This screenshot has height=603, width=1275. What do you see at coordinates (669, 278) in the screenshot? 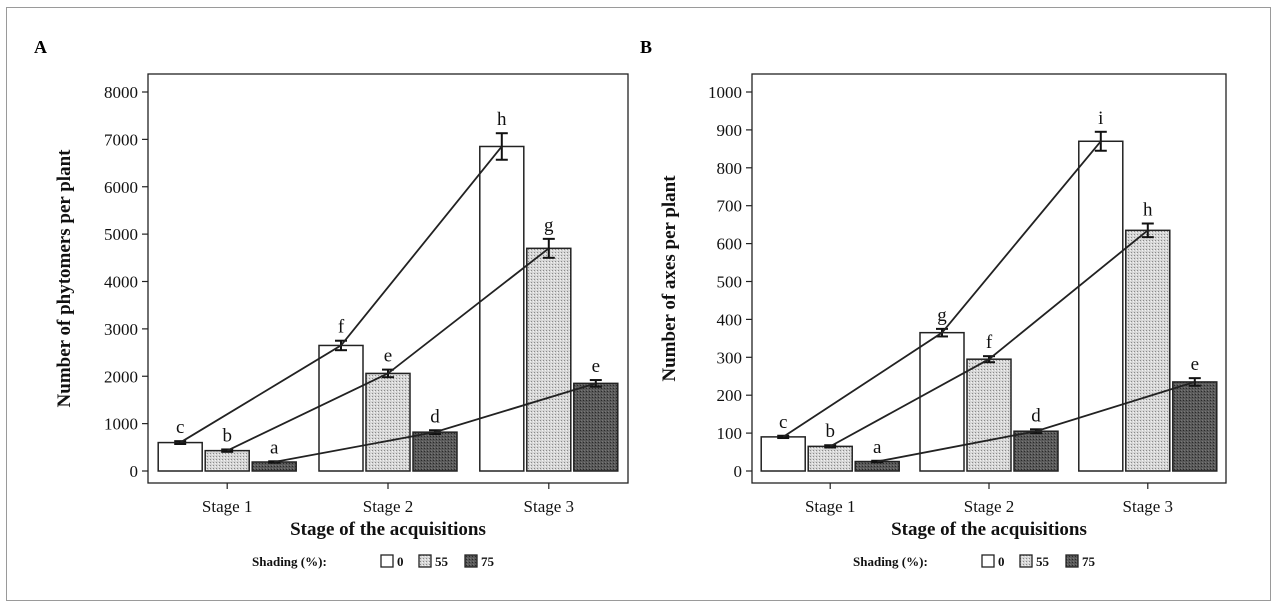
I see `y-axis-title: Number of axes per plant` at bounding box center [669, 278].